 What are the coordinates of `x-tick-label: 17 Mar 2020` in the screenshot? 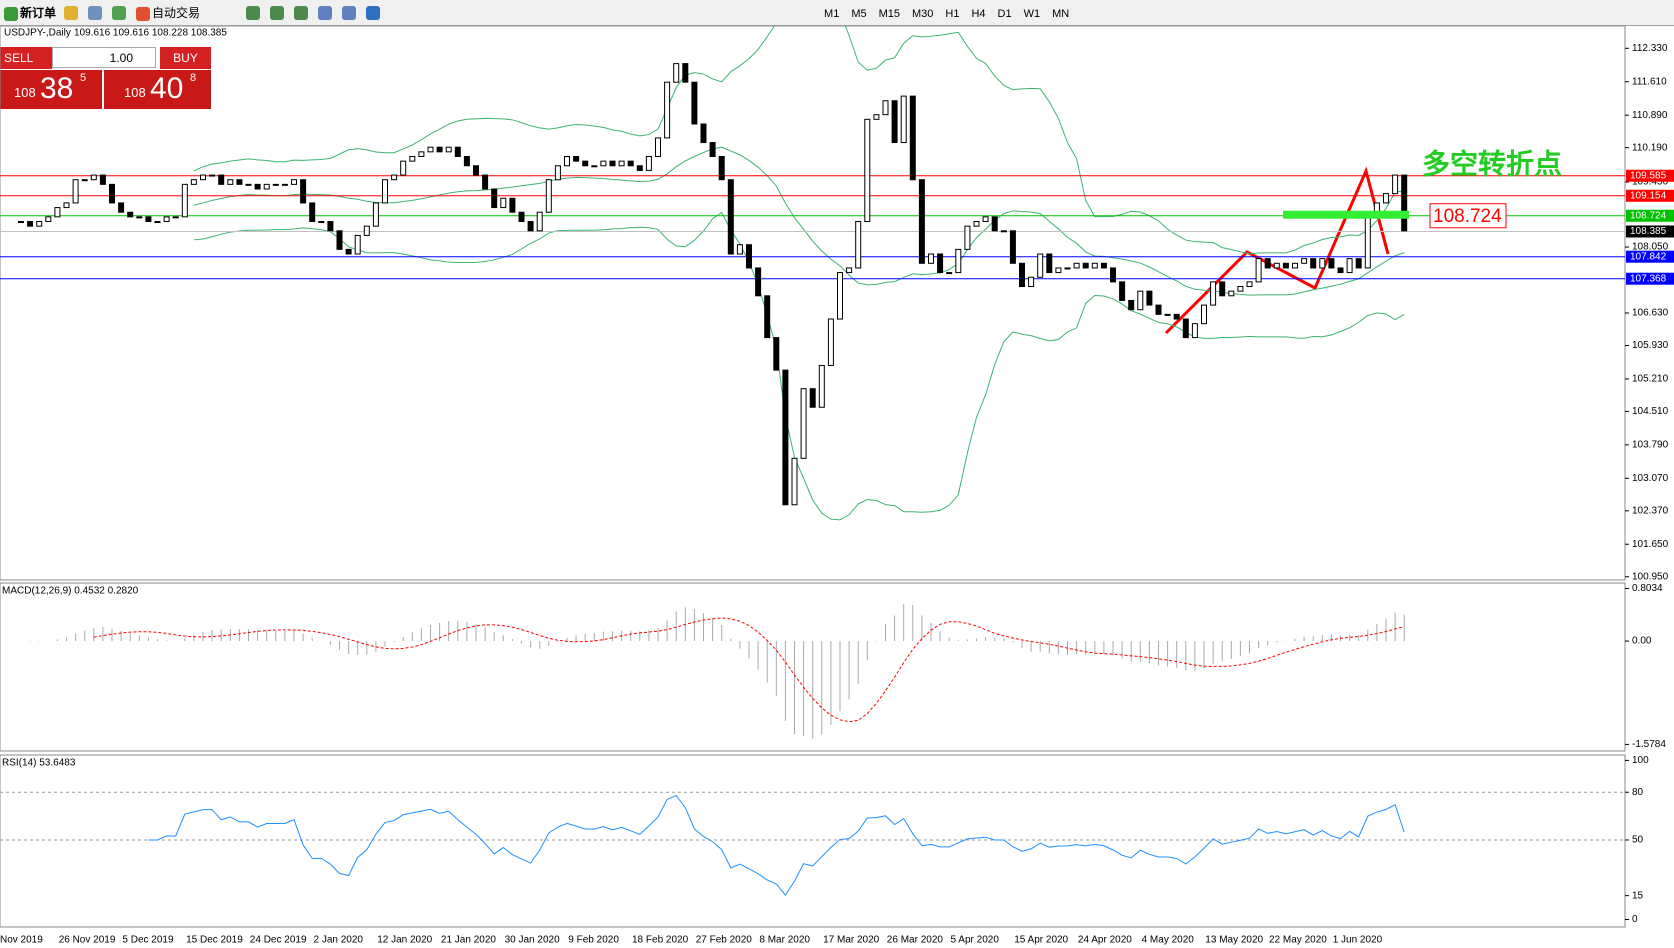 It's located at (851, 940).